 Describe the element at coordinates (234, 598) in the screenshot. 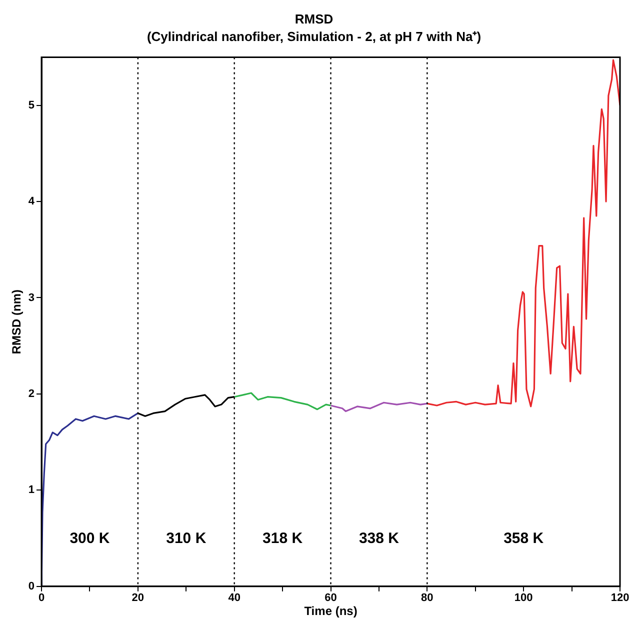

I see `x-tick-label: 40` at that location.